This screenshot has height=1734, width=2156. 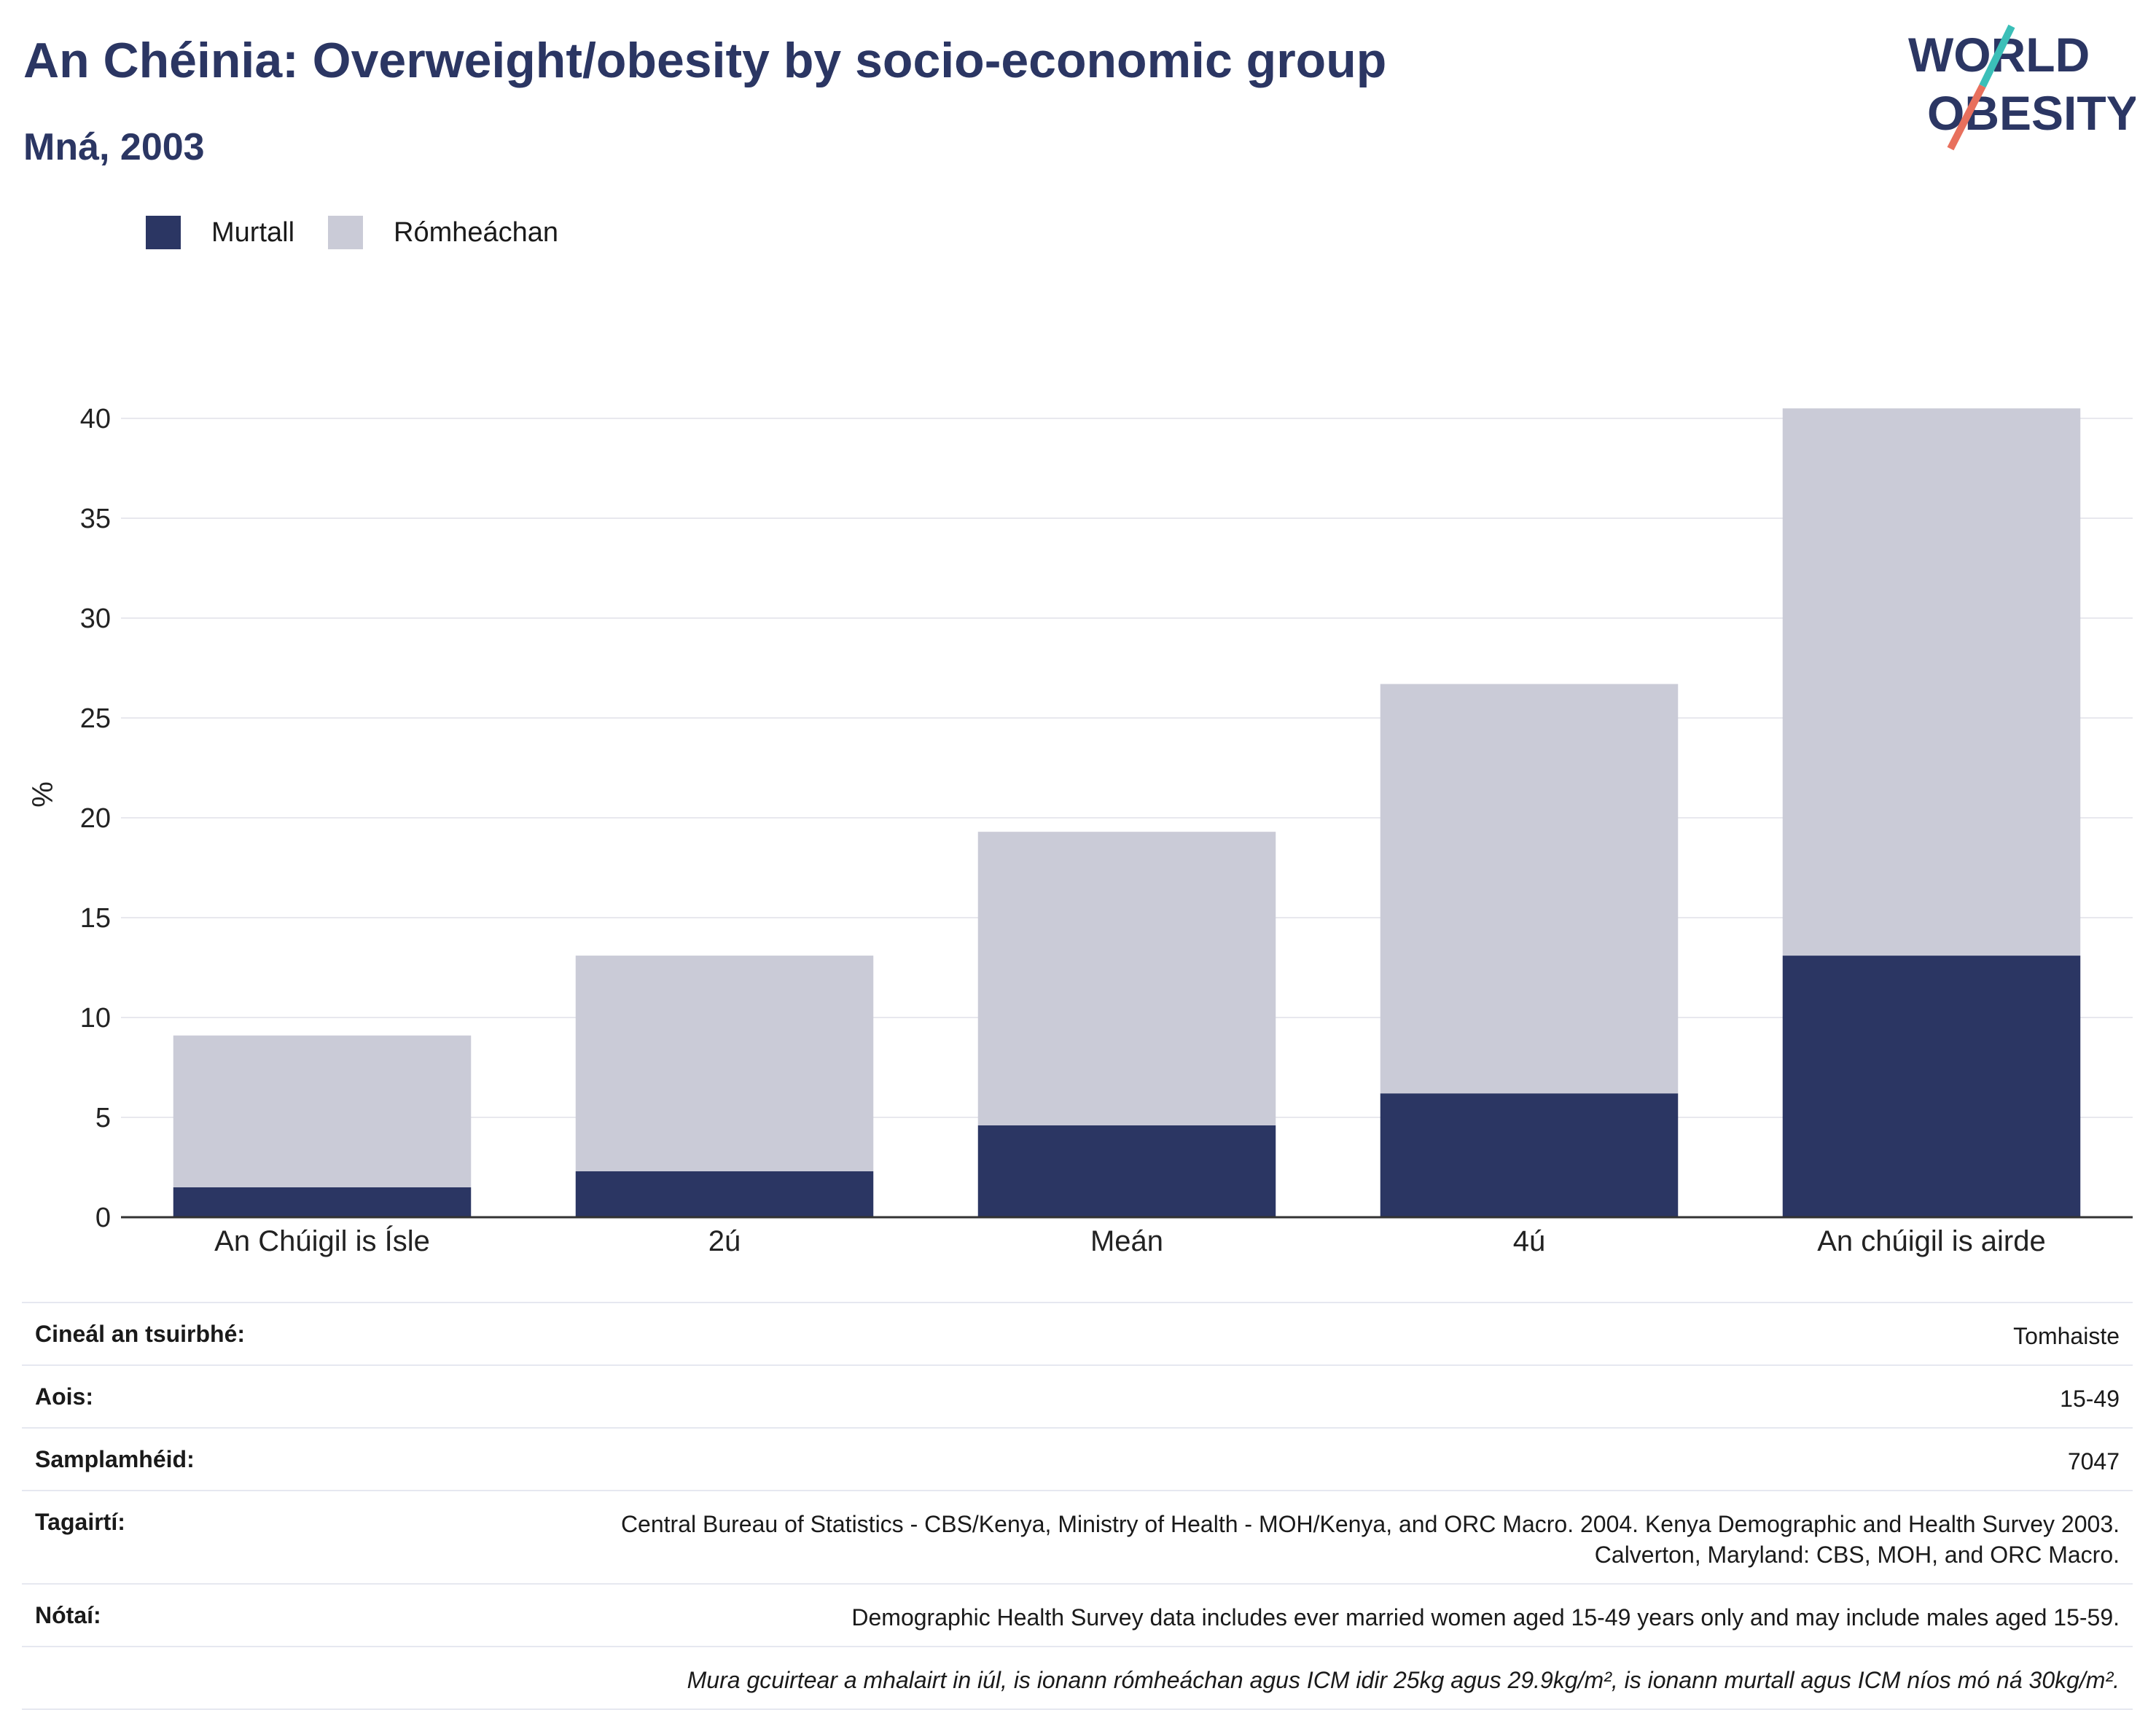 What do you see at coordinates (64, 1397) in the screenshot?
I see `info-key: Aois:` at bounding box center [64, 1397].